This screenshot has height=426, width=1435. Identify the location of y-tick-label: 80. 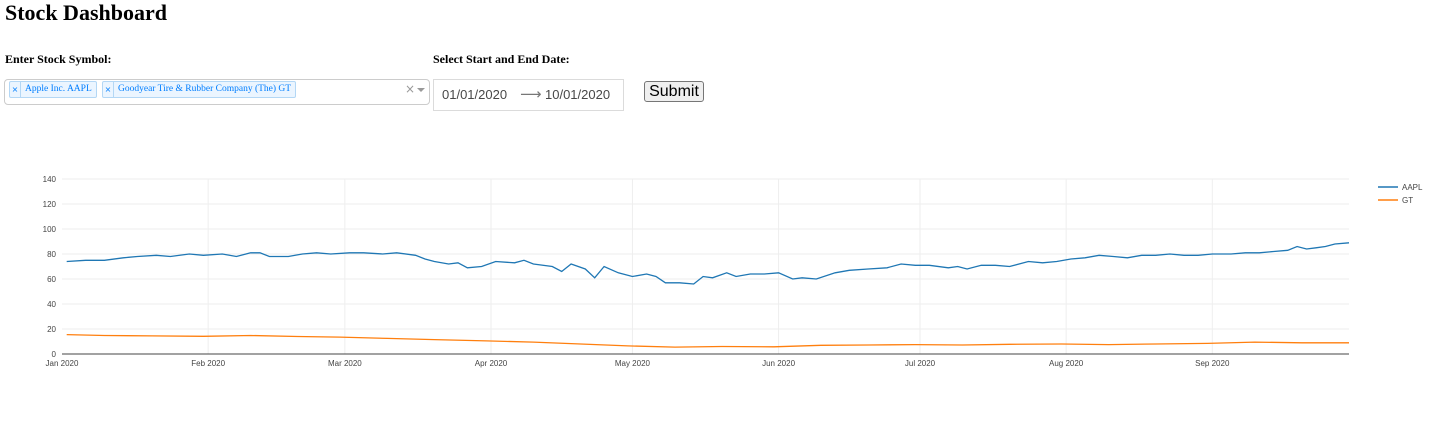
(51, 254).